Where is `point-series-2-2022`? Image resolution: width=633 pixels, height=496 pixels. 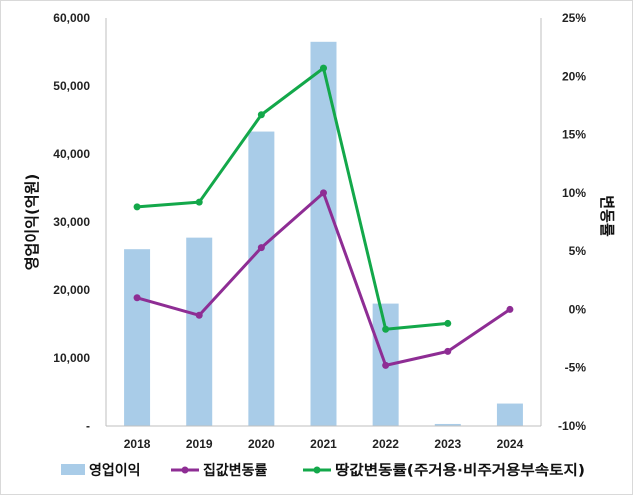 point-series-2-2022 is located at coordinates (386, 329).